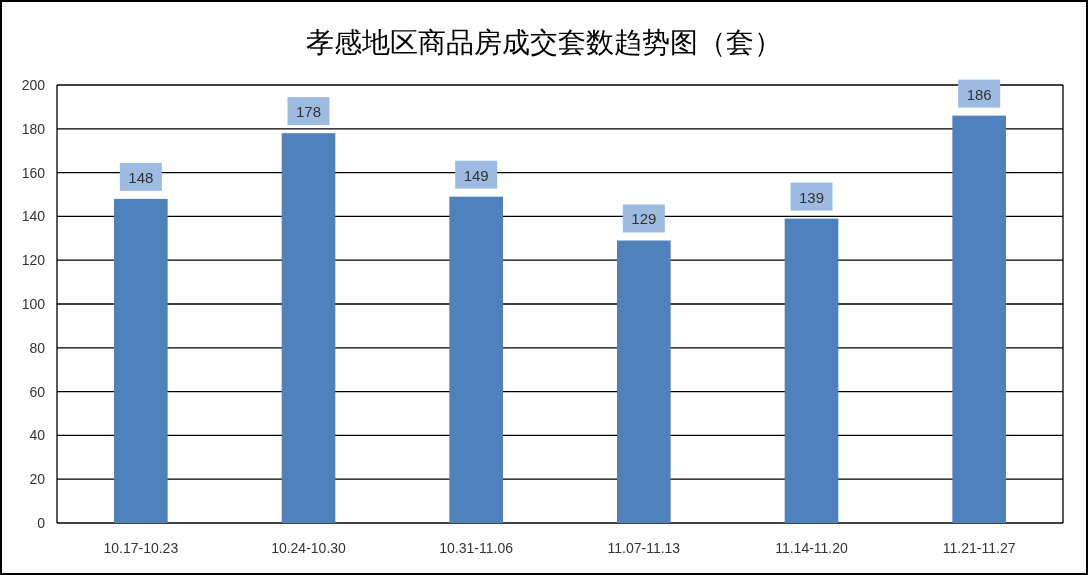 The width and height of the screenshot is (1088, 575). What do you see at coordinates (37, 479) in the screenshot?
I see `y-tick-label: 20` at bounding box center [37, 479].